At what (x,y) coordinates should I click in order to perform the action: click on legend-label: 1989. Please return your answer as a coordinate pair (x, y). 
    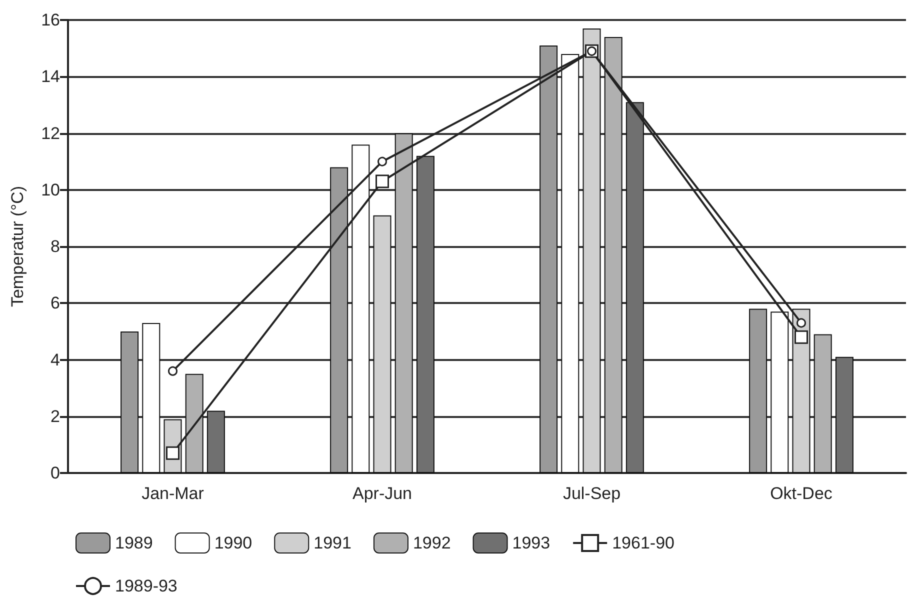
    Looking at the image, I should click on (134, 543).